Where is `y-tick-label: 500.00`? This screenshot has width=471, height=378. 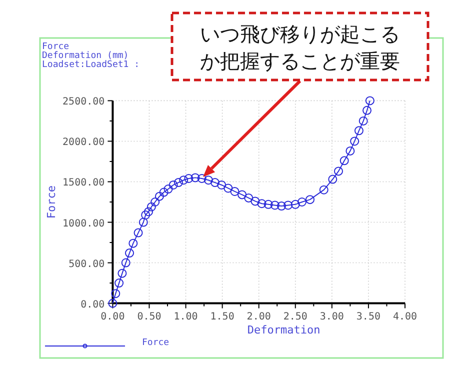 y-tick-label: 500.00 is located at coordinates (86, 264).